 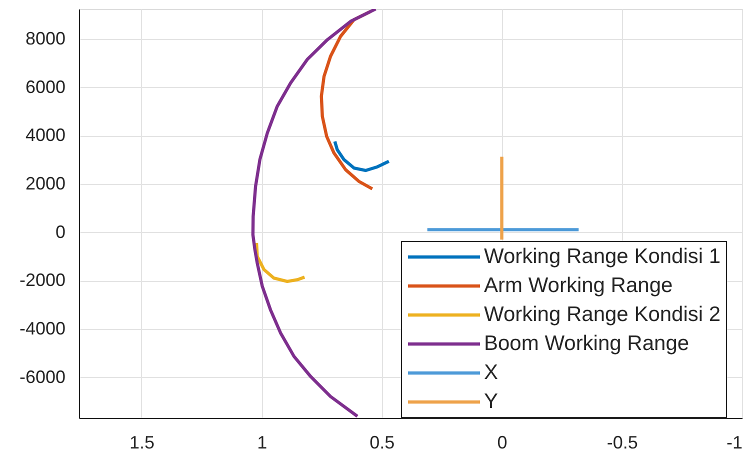 I want to click on legend-label: Y, so click(x=491, y=401).